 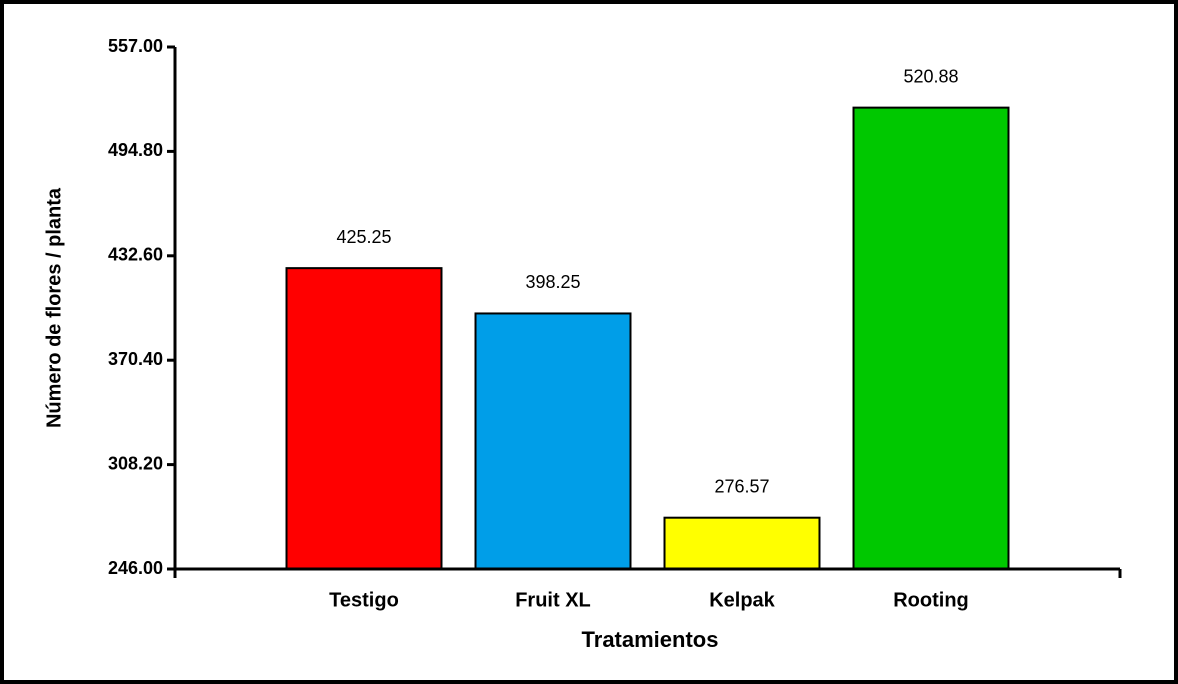 I want to click on y-tick-label: 308.20, so click(x=135, y=463).